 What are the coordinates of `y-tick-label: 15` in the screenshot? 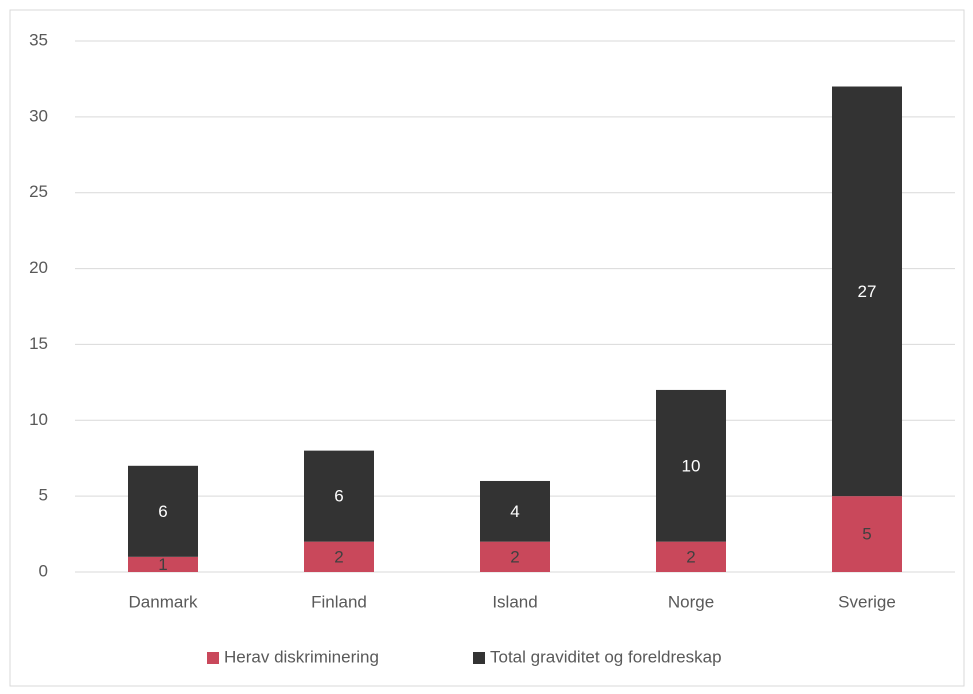 It's located at (38, 343).